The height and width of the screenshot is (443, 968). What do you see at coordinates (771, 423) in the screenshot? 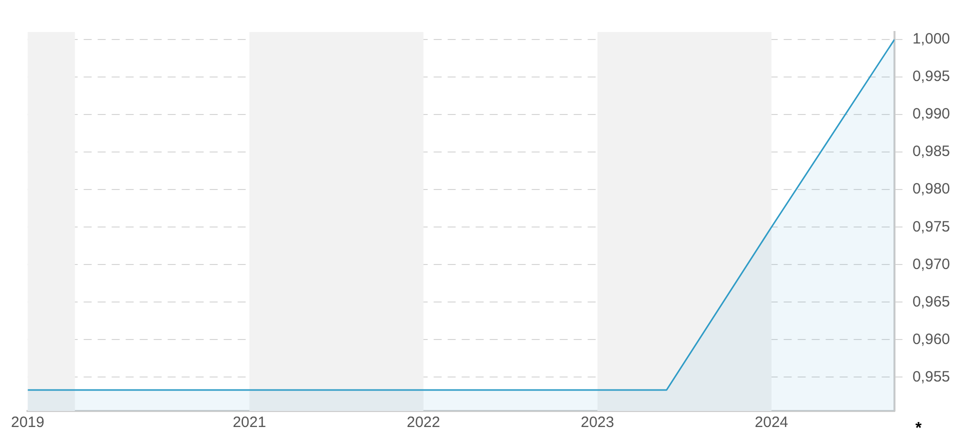
I see `x-tick-label: 2024` at bounding box center [771, 423].